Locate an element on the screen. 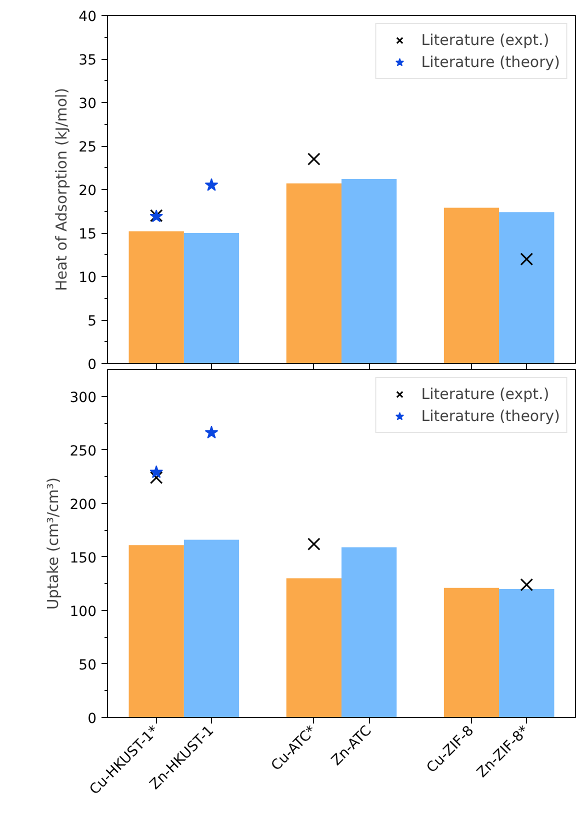  y-tick-label: 30 is located at coordinates (87, 104).